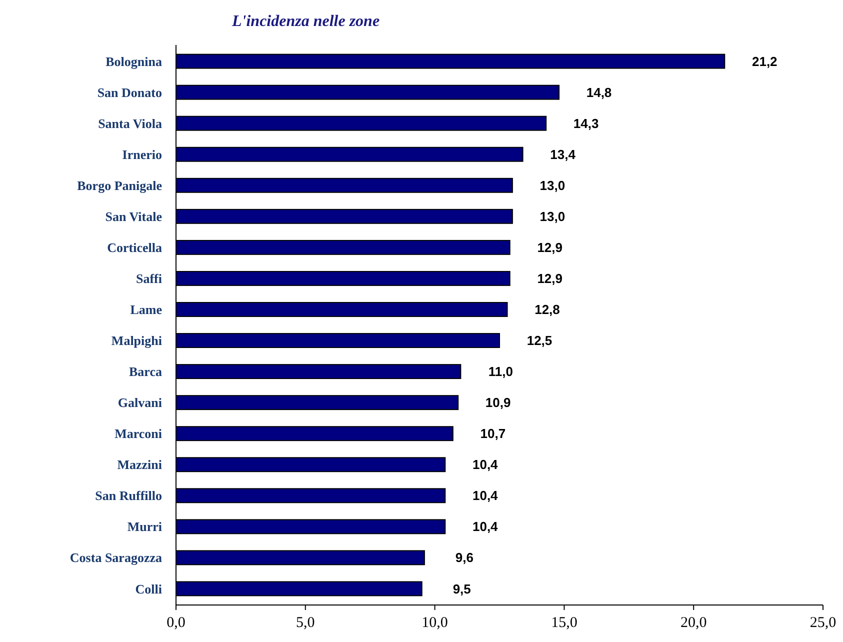 The height and width of the screenshot is (642, 843). Describe the element at coordinates (563, 154) in the screenshot. I see `data-label: 13,4` at that location.